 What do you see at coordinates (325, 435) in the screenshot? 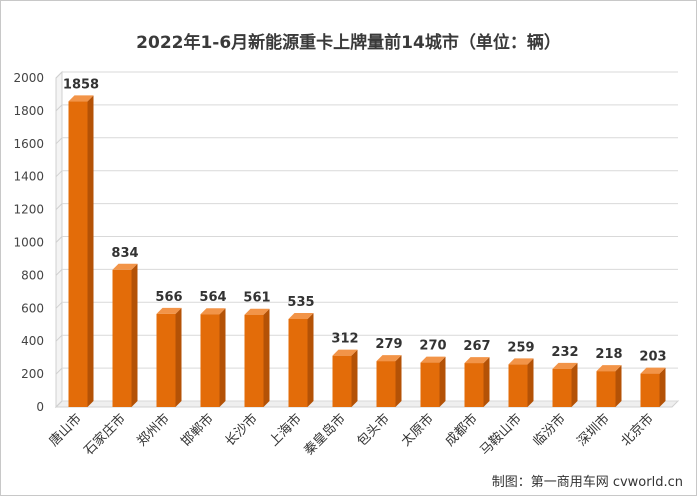
I see `x-tick-label-6: 秦皇岛市` at bounding box center [325, 435].